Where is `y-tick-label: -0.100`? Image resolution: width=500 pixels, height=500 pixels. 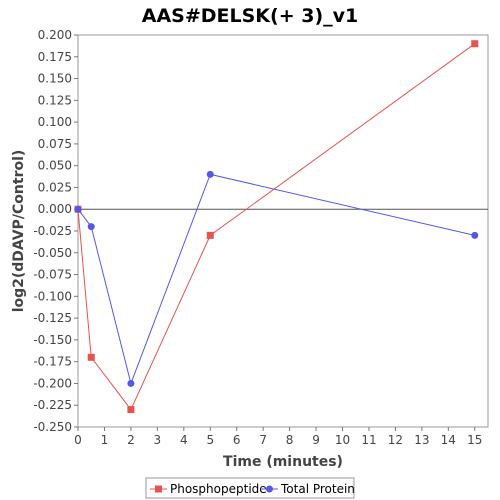 y-tick-label: -0.100 is located at coordinates (52, 296).